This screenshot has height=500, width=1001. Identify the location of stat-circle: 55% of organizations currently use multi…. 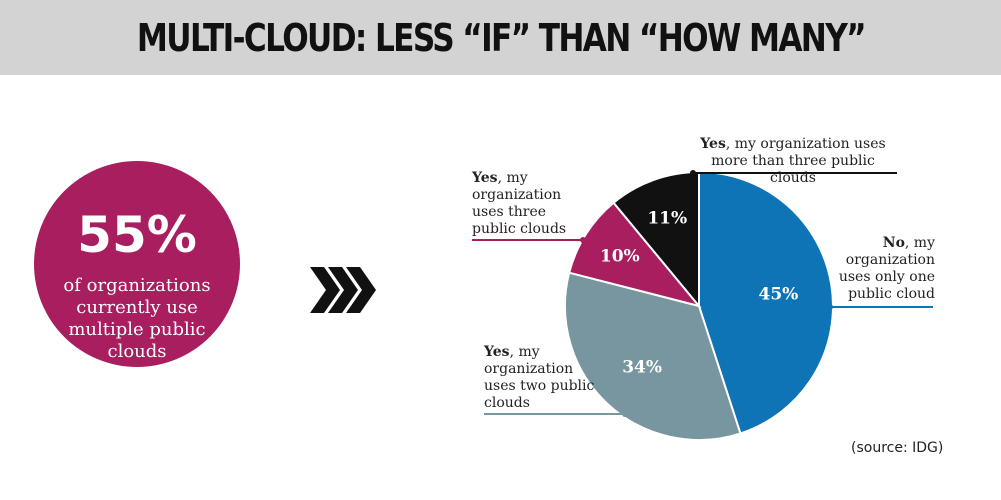
(137, 264).